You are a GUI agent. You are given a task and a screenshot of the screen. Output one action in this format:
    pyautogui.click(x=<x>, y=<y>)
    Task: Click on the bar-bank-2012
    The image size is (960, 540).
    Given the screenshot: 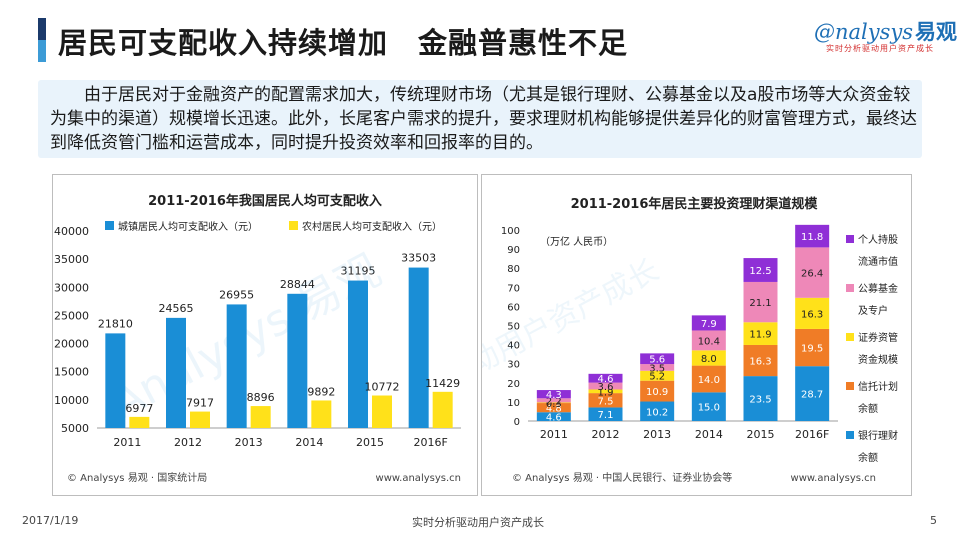 What is the action you would take?
    pyautogui.click(x=605, y=414)
    